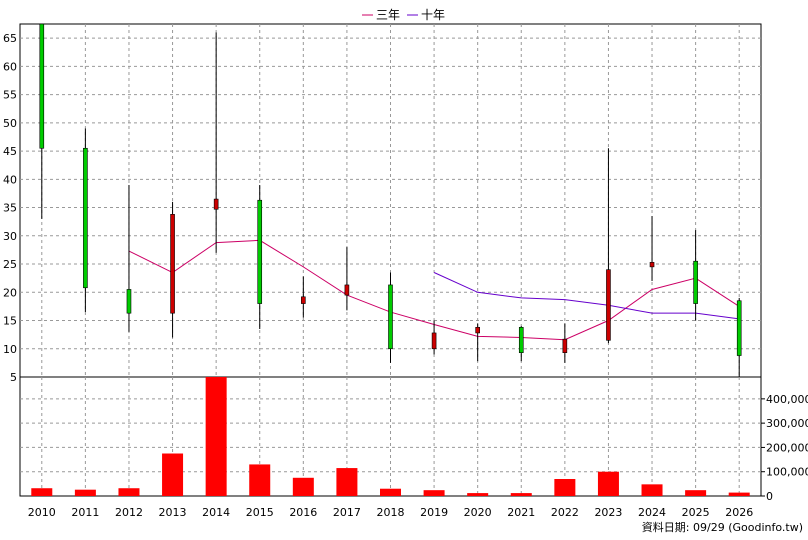 The image size is (808, 540). Describe the element at coordinates (10, 151) in the screenshot. I see `price-y-tick-label: 45` at that location.